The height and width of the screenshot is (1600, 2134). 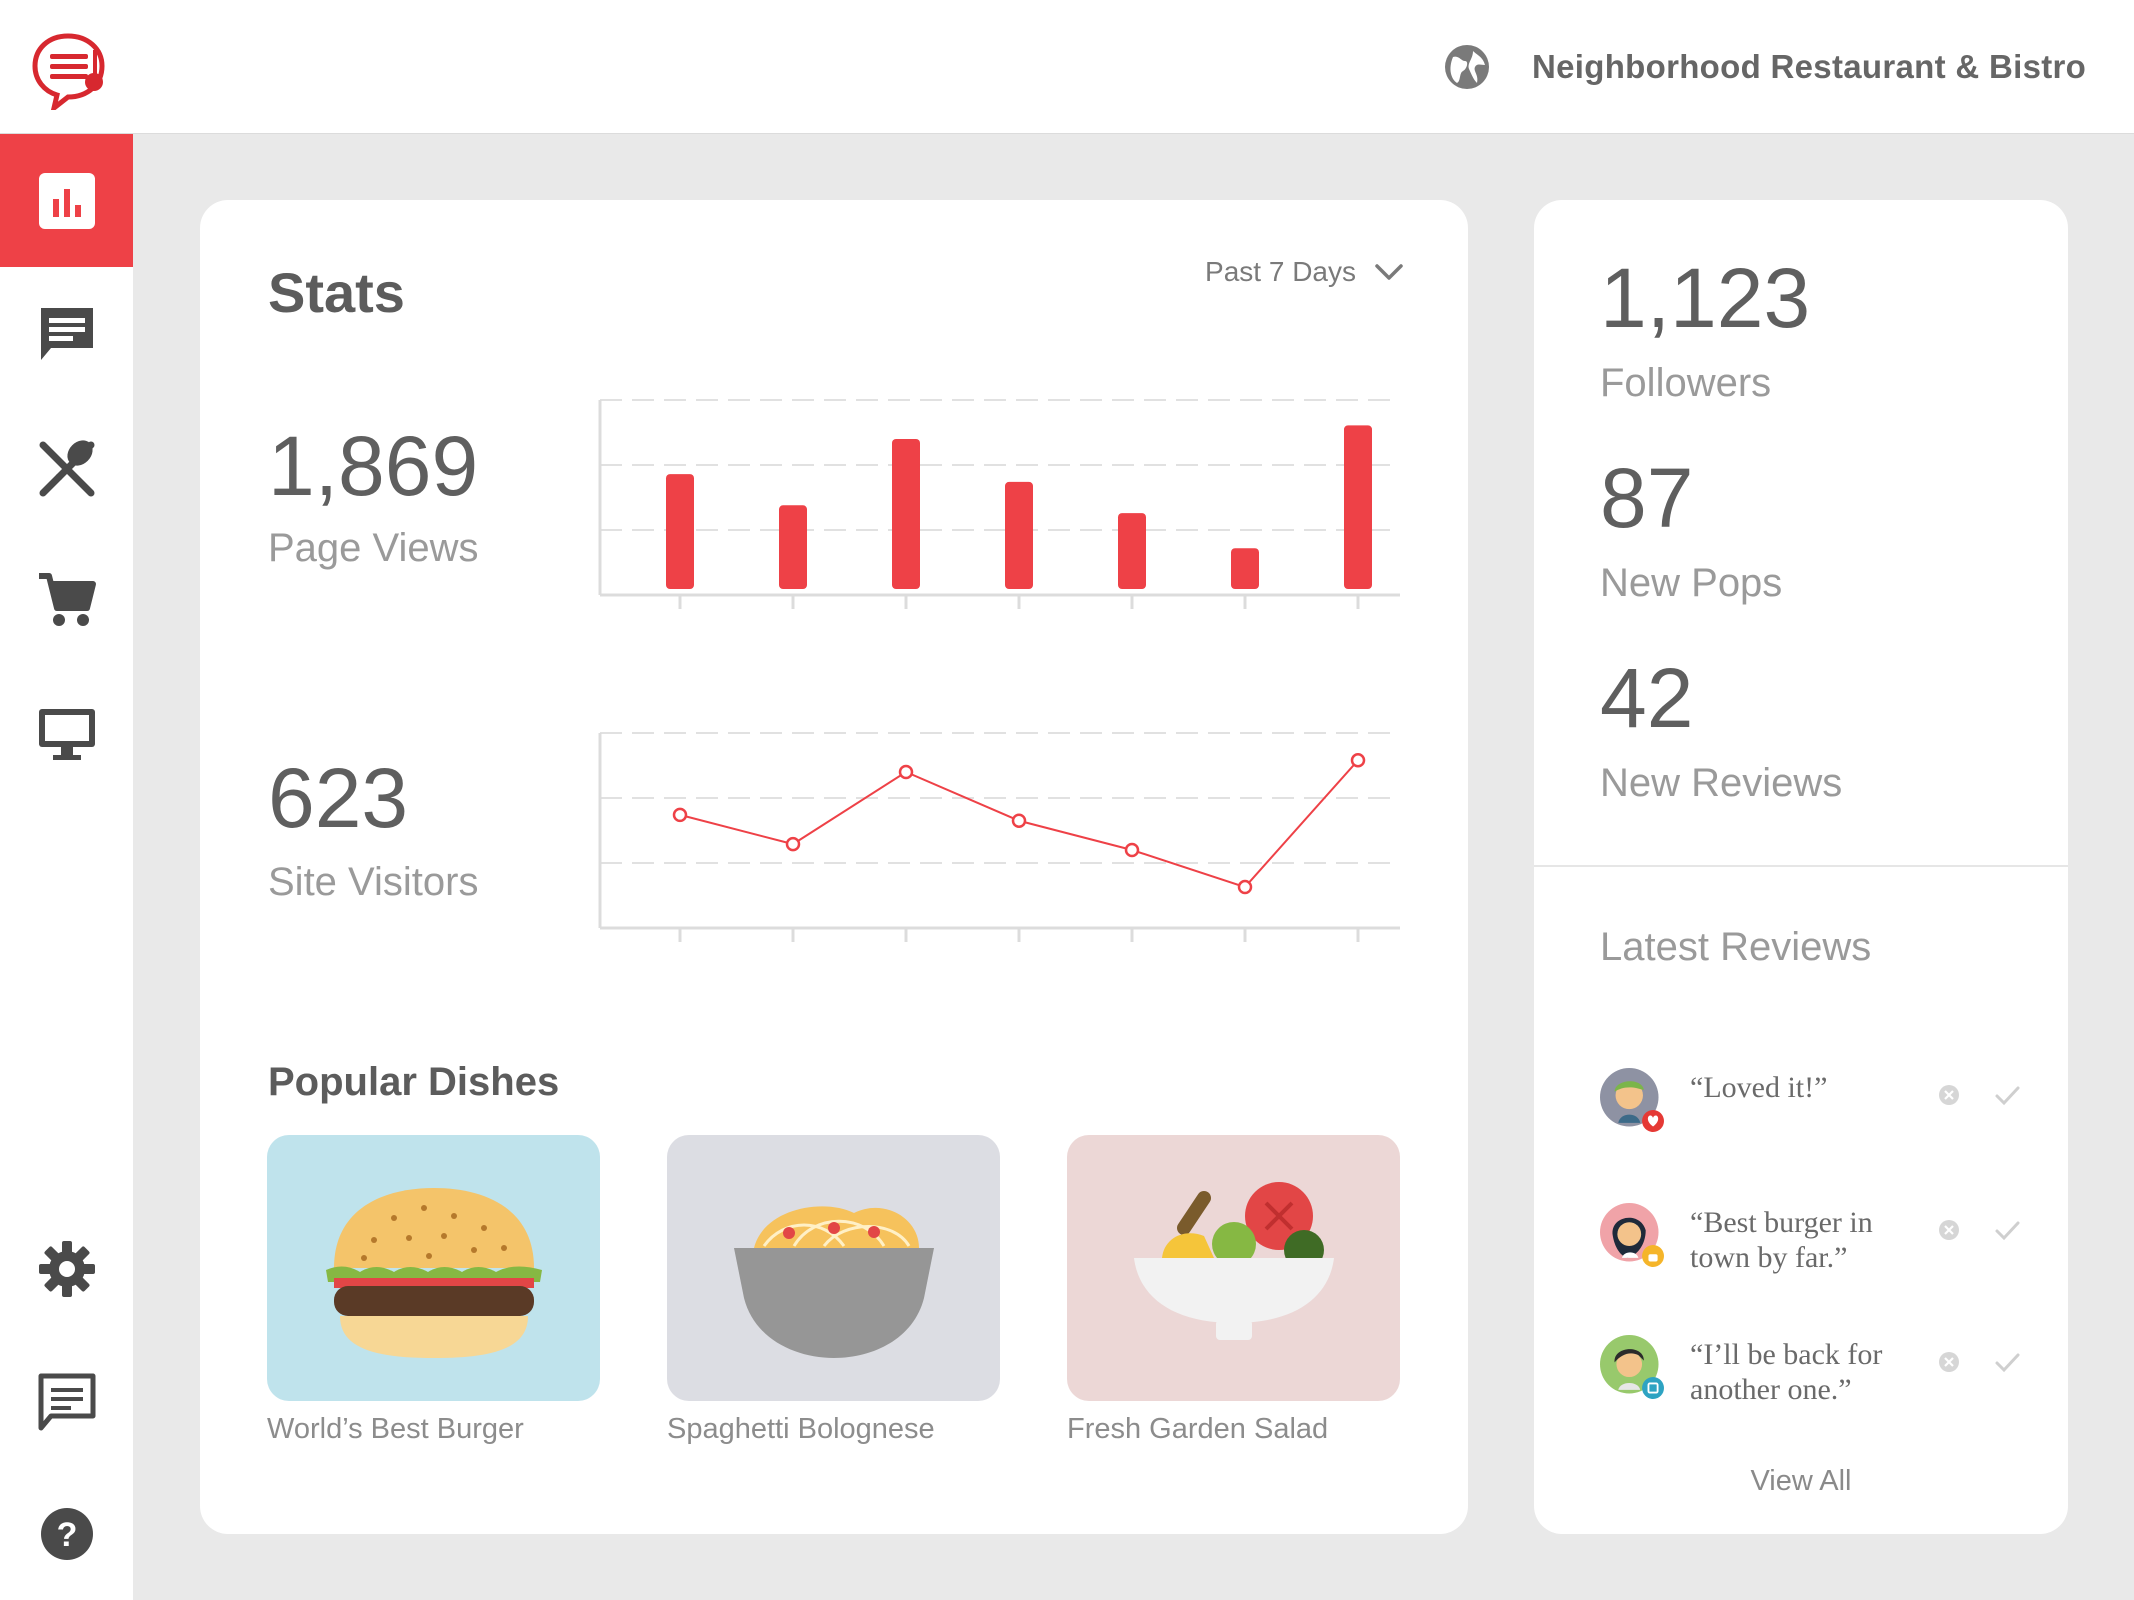 I want to click on sidebar-item-website, so click(x=66, y=732).